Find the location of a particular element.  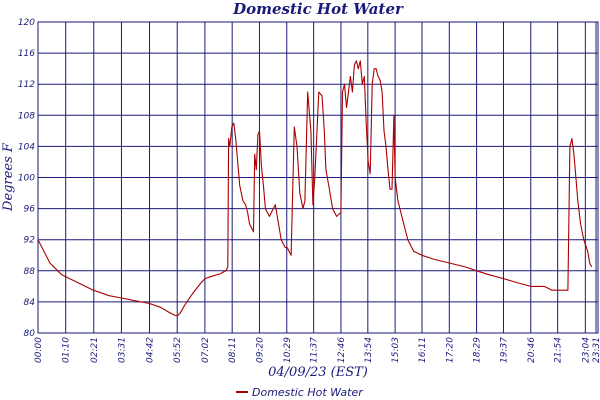

y-tick-label: 112 is located at coordinates (26, 85).